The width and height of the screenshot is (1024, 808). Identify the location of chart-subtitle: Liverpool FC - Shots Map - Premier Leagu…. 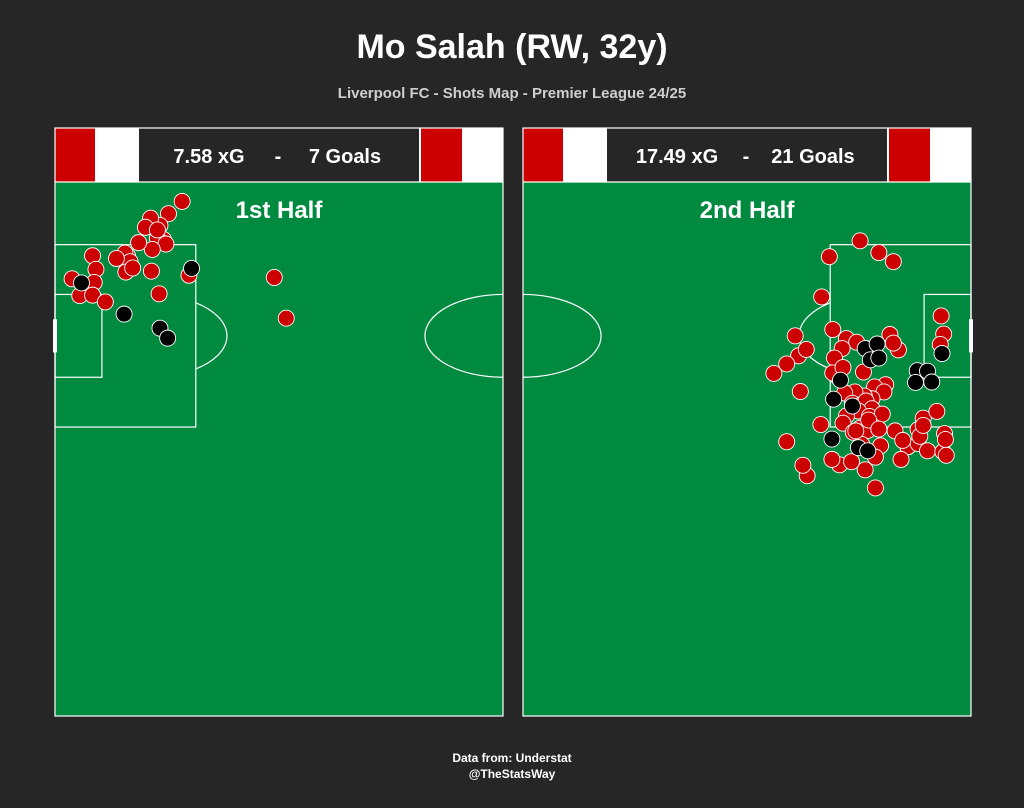
(512, 93).